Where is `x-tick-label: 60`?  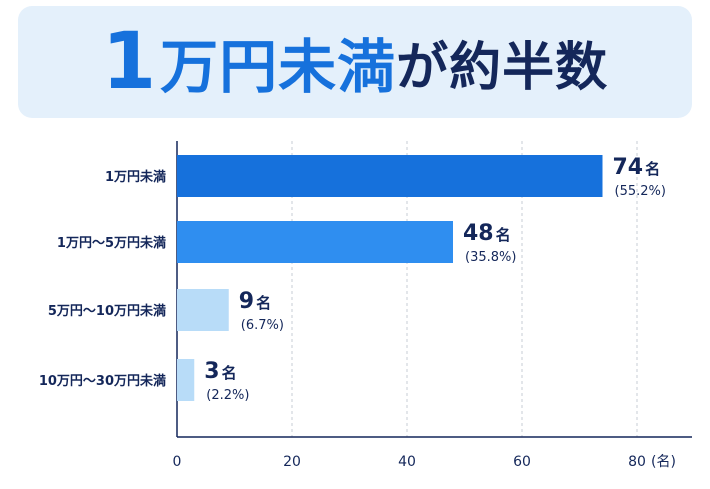
x-tick-label: 60 is located at coordinates (522, 462).